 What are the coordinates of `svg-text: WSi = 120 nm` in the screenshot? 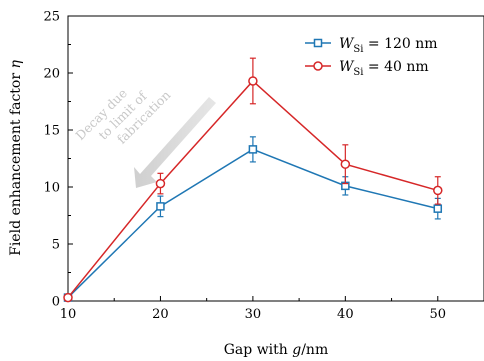 It's located at (388, 45).